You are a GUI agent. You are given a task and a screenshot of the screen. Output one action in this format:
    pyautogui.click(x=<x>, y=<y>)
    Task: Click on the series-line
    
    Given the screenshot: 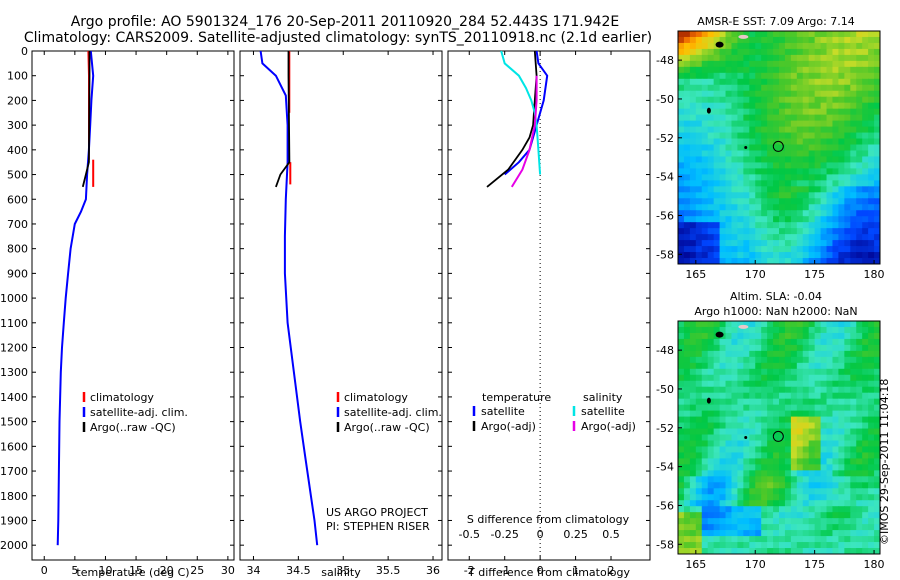 What is the action you would take?
    pyautogui.click(x=75, y=298)
    